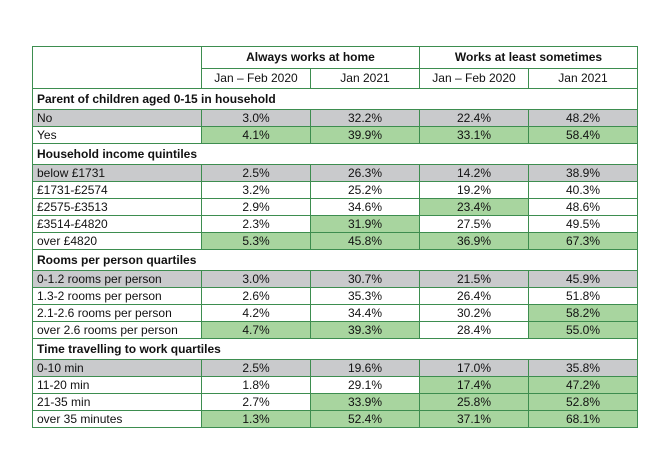  What do you see at coordinates (365, 313) in the screenshot?
I see `value-cell: 34.4%` at bounding box center [365, 313].